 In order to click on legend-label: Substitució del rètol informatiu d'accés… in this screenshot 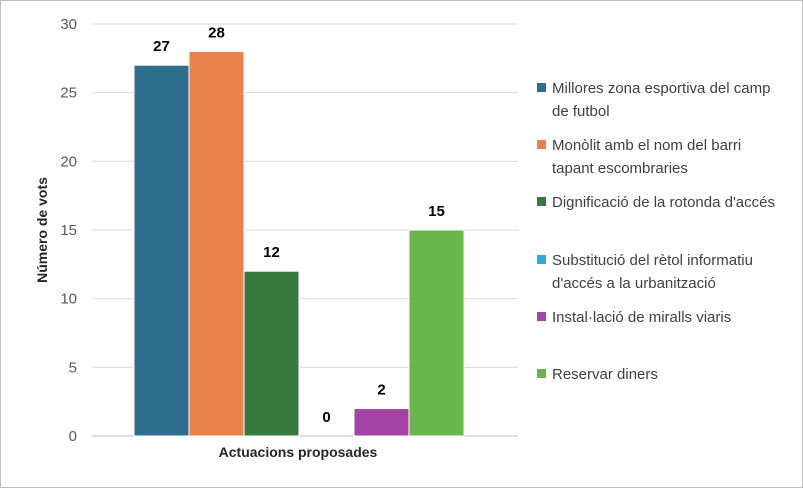, I will do `click(652, 272)`.